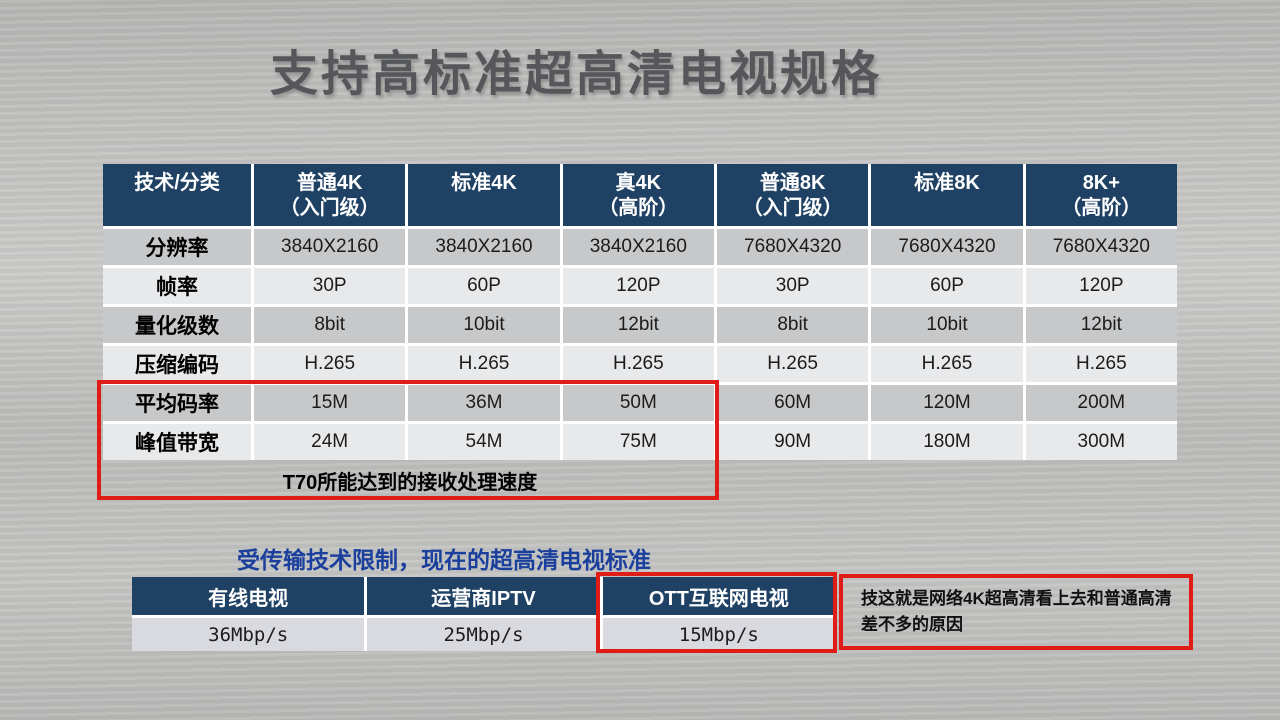  What do you see at coordinates (792, 442) in the screenshot?
I see `table-cell: 90M` at bounding box center [792, 442].